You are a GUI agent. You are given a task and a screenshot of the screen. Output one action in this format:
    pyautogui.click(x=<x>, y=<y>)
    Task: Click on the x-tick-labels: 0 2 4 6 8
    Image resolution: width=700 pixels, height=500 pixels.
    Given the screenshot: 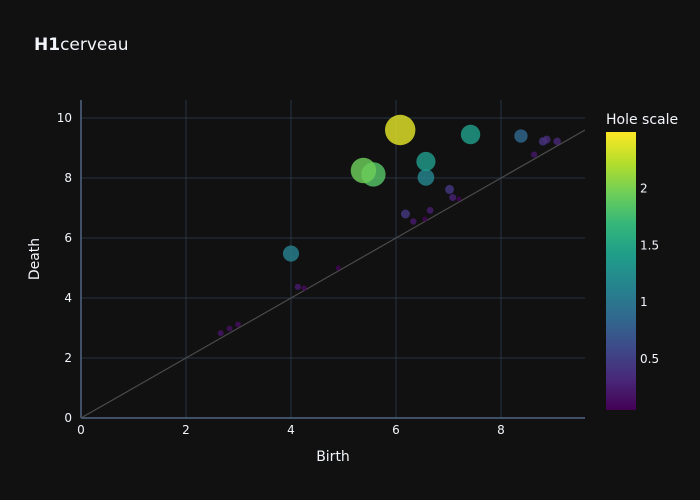 What is the action you would take?
    pyautogui.click(x=291, y=430)
    